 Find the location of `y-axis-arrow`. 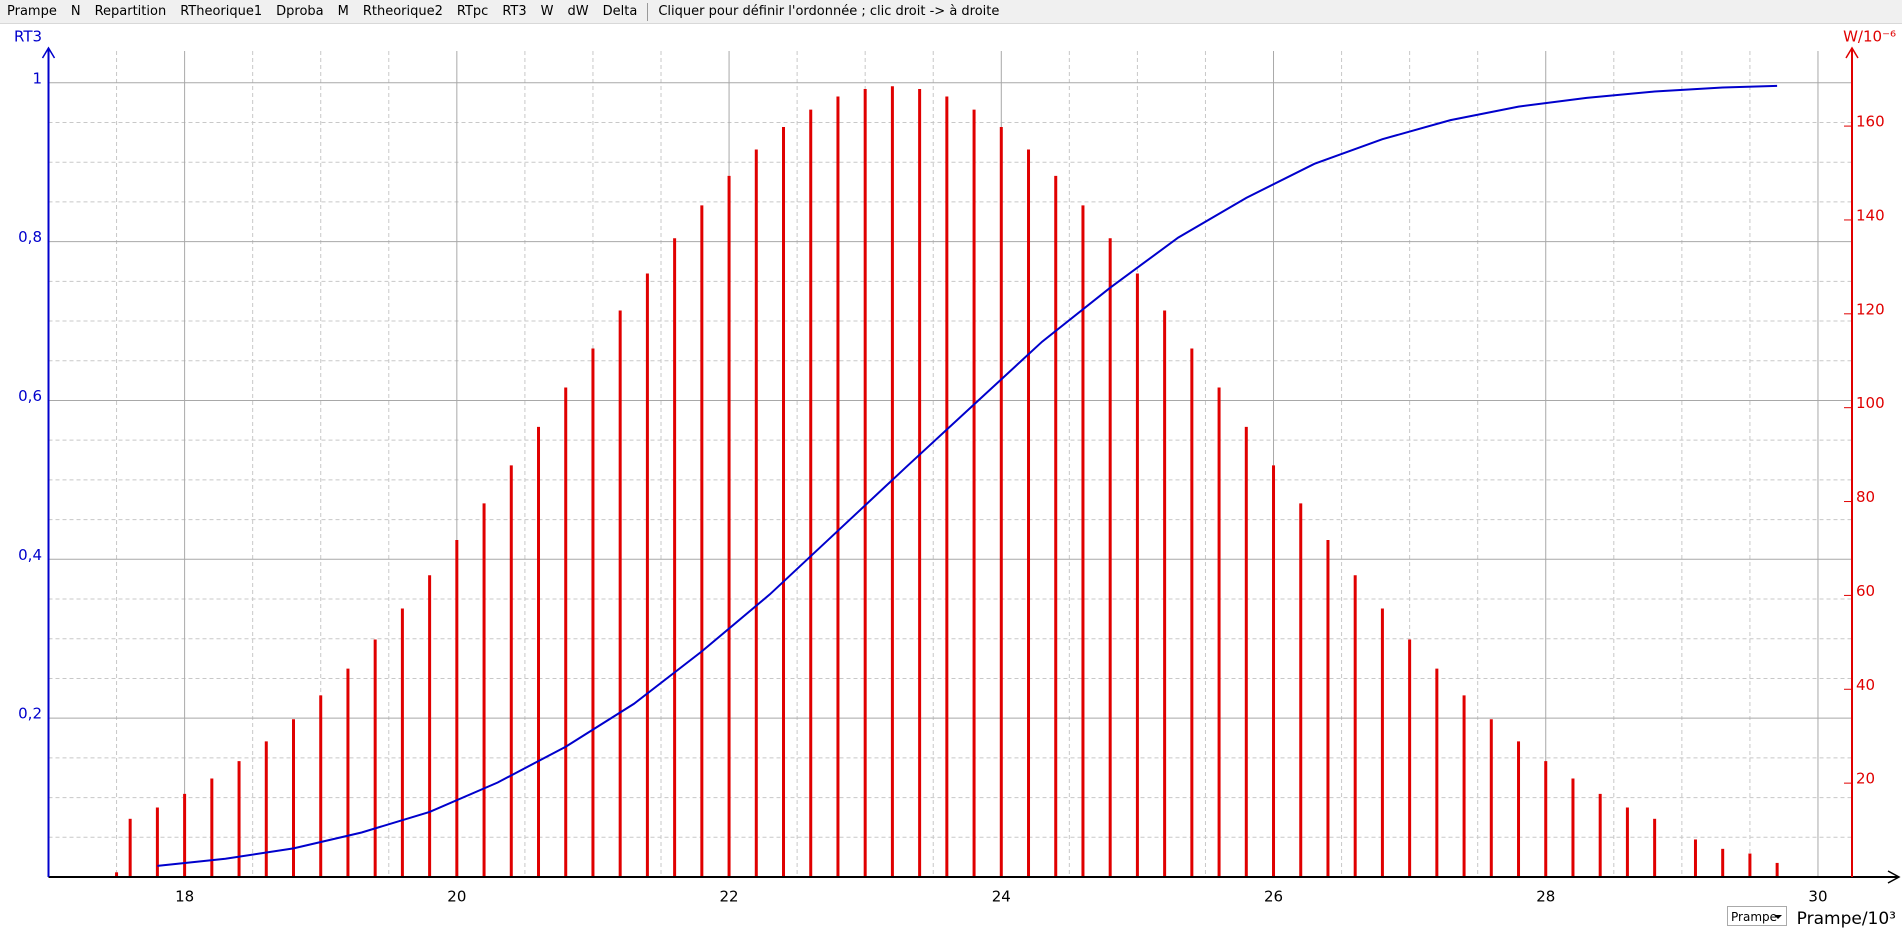

y-axis-arrow is located at coordinates (48, 52).